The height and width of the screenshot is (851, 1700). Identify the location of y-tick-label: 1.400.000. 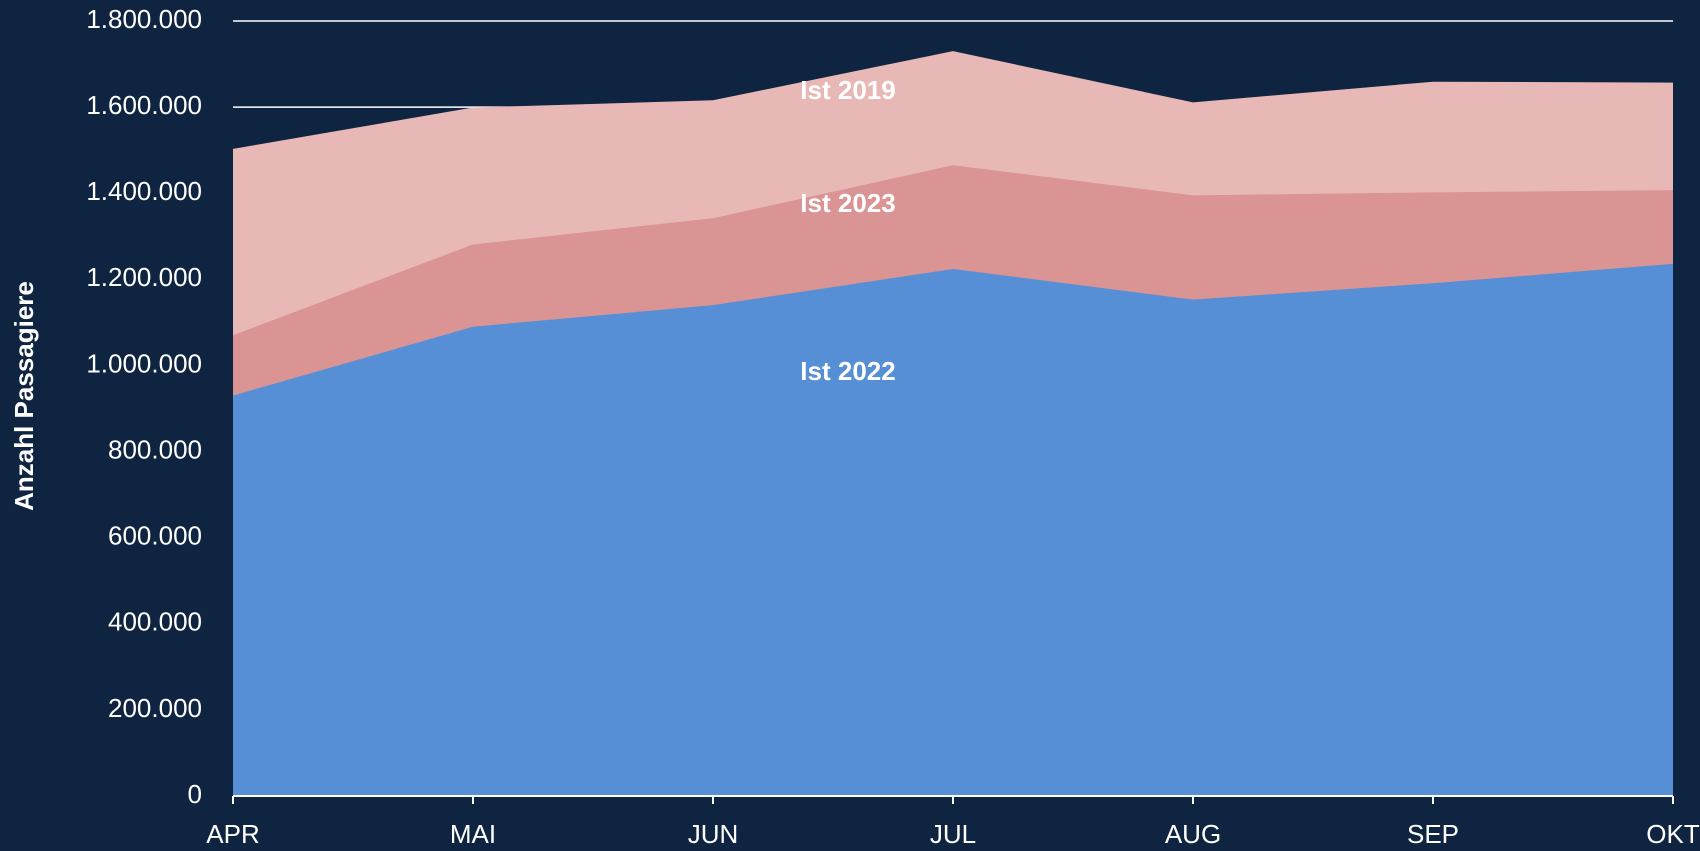
(144, 191).